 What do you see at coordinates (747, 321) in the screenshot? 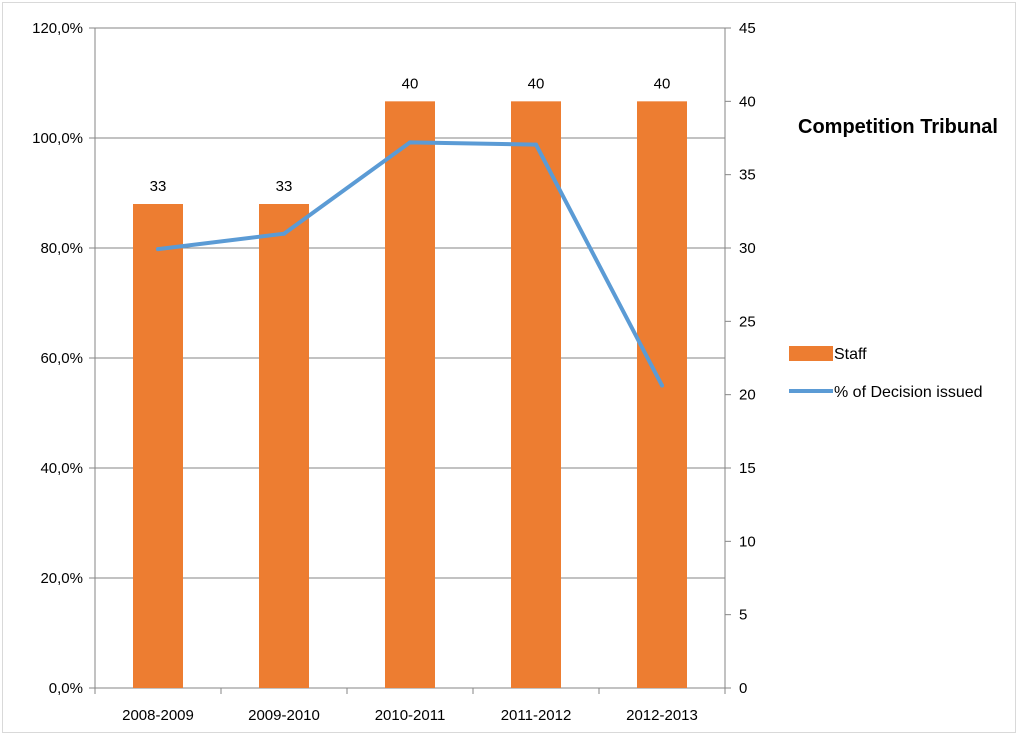
I see `y-right-tick-label: 25` at bounding box center [747, 321].